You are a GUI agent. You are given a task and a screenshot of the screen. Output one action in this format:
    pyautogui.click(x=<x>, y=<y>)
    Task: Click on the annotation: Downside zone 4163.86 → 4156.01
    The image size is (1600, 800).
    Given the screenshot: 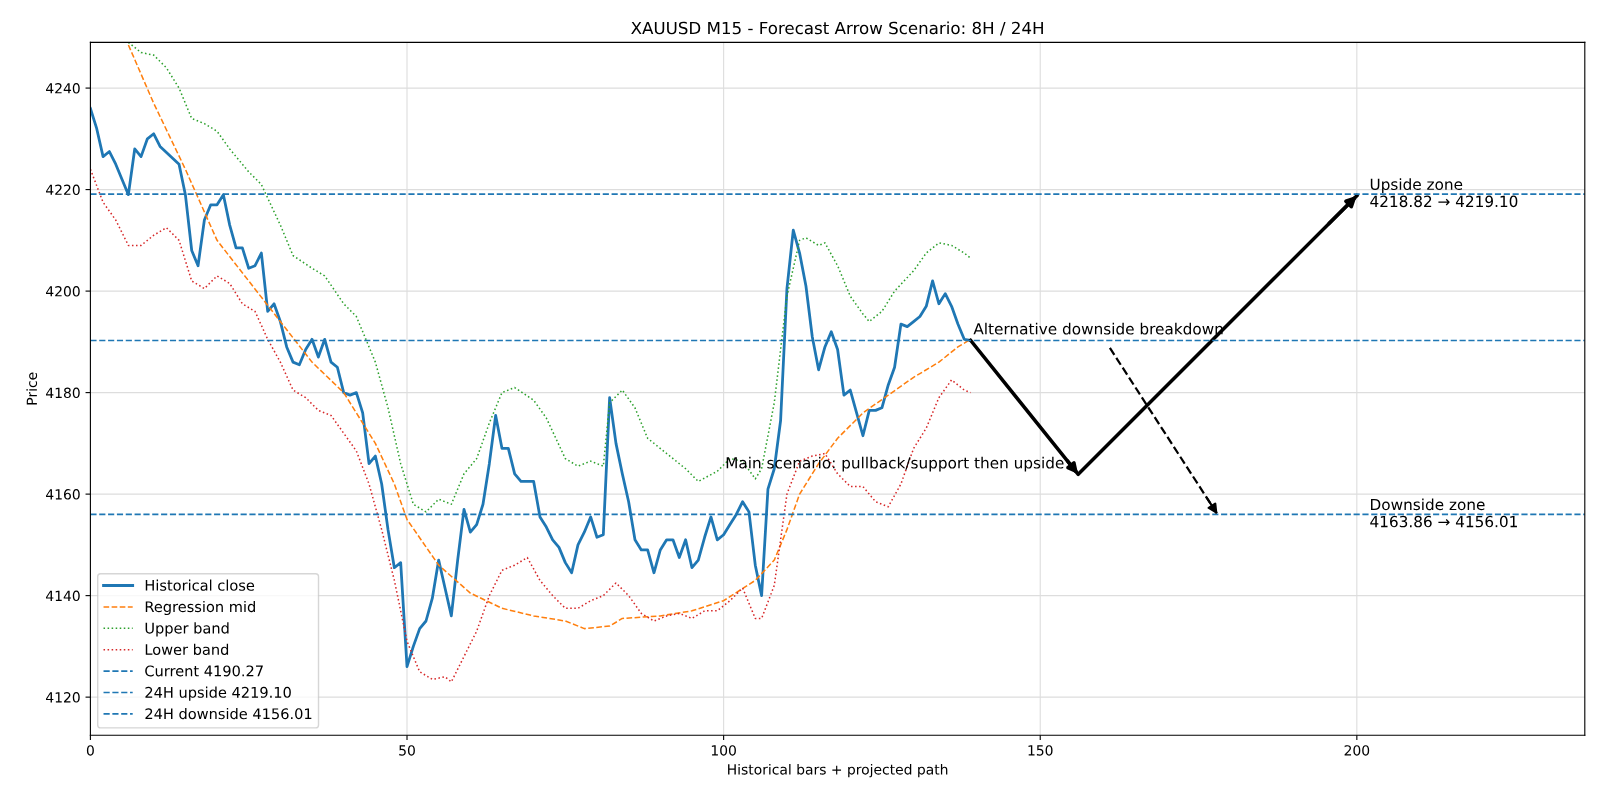 What is the action you would take?
    pyautogui.click(x=1443, y=513)
    